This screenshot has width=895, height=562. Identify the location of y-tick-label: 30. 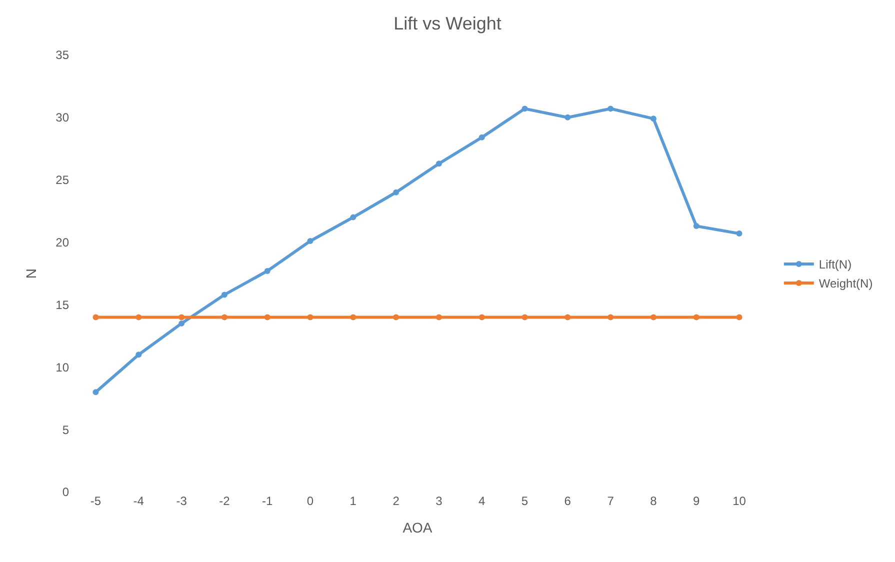
(63, 117).